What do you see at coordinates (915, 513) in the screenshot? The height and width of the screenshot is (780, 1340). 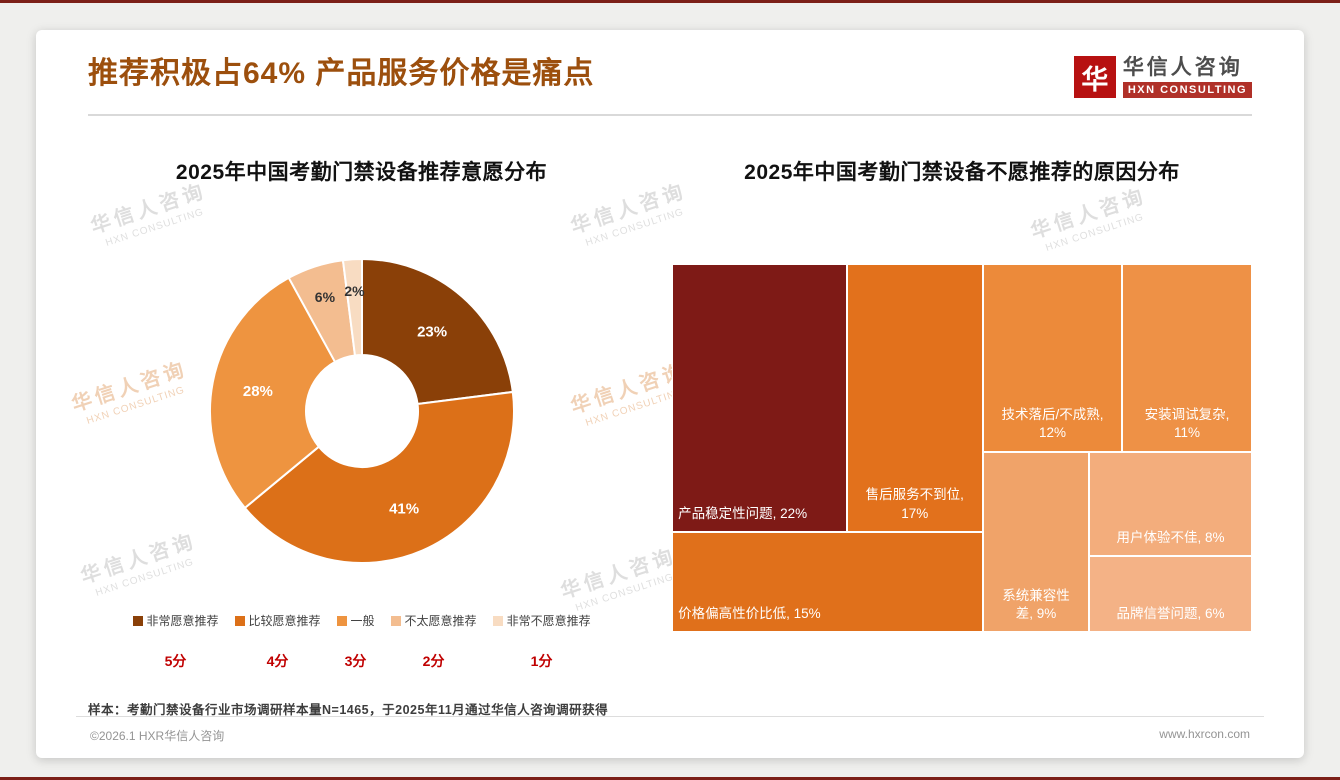 I see `treemap-cell-label: 17%` at bounding box center [915, 513].